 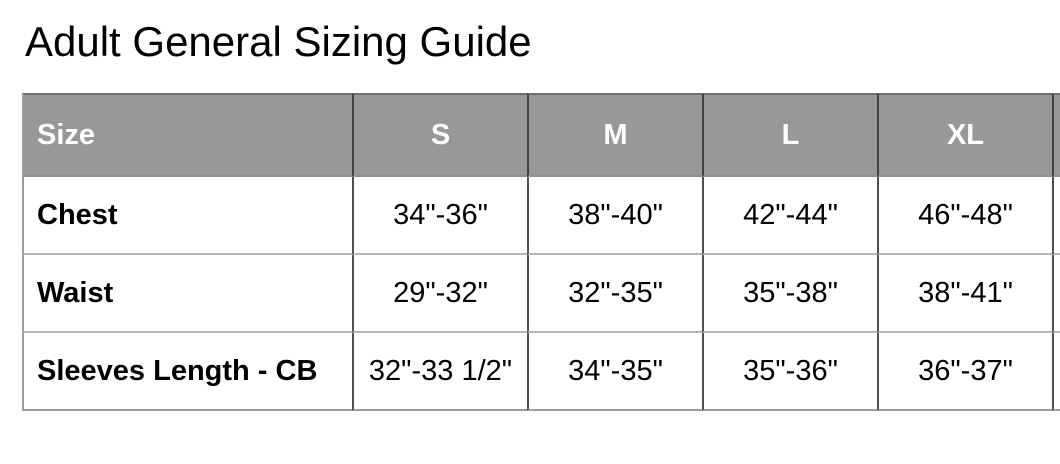 I want to click on value-cell: 38"-40", so click(x=614, y=216).